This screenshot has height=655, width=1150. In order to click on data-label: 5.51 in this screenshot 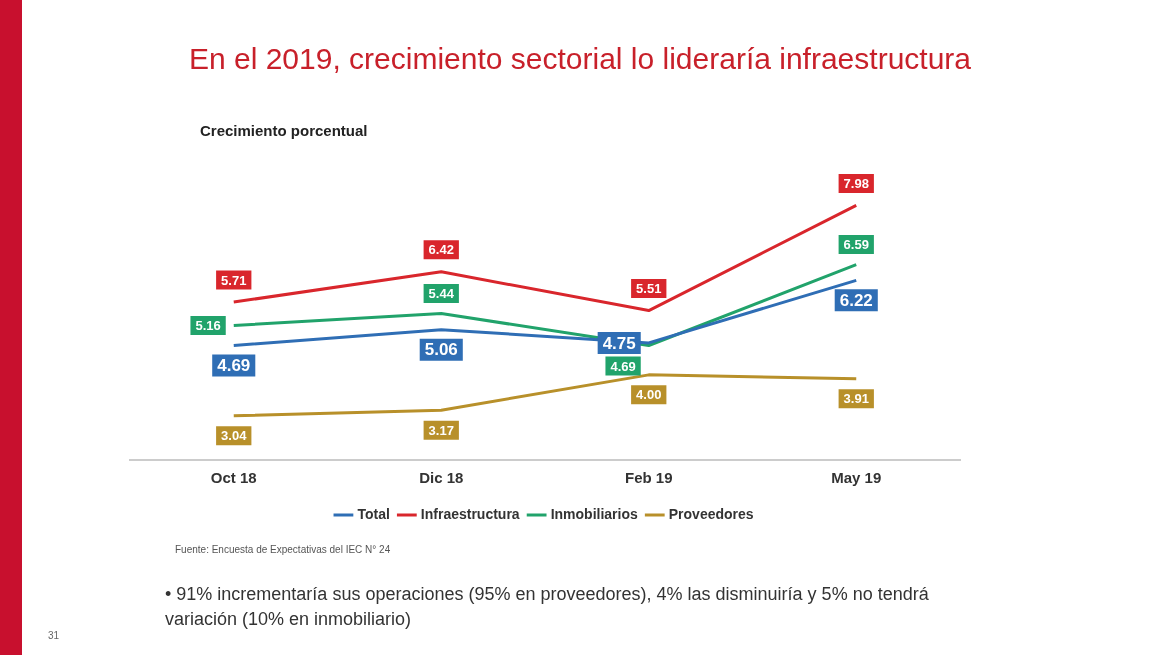, I will do `click(649, 289)`.